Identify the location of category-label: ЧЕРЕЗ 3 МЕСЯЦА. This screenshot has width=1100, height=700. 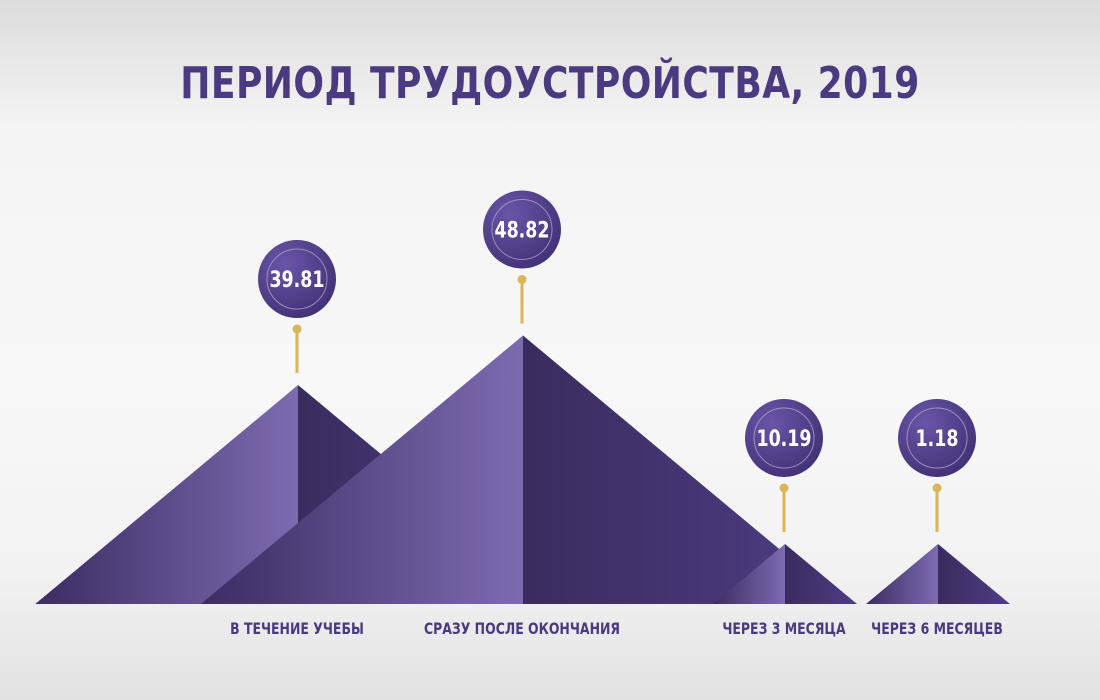
(784, 630).